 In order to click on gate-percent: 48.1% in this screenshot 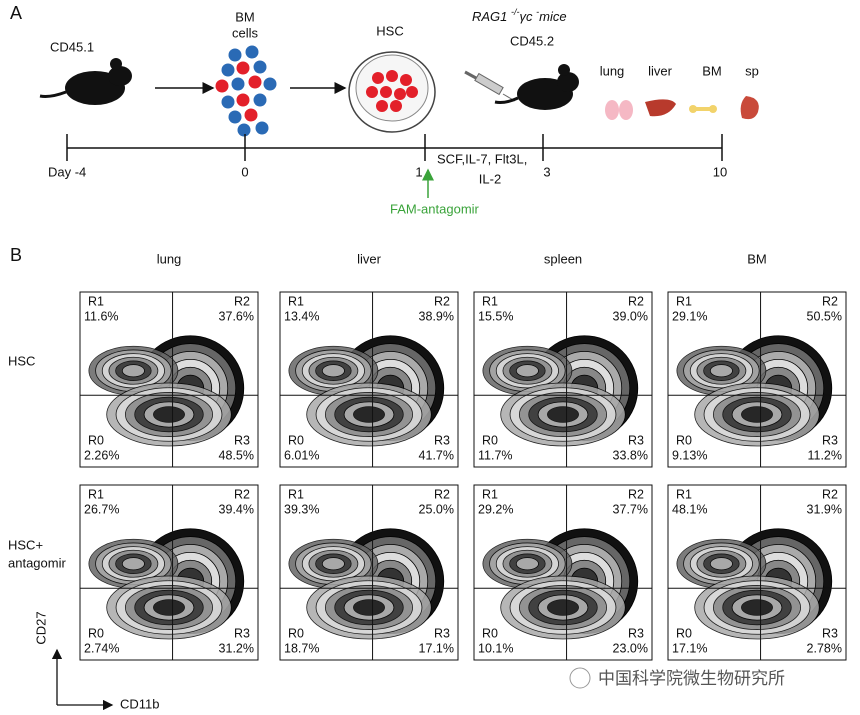, I will do `click(689, 509)`.